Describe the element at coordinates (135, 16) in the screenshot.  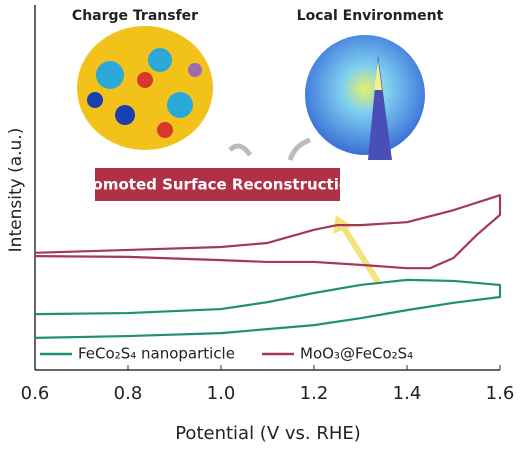
I see `annotation: Charge Transfer` at that location.